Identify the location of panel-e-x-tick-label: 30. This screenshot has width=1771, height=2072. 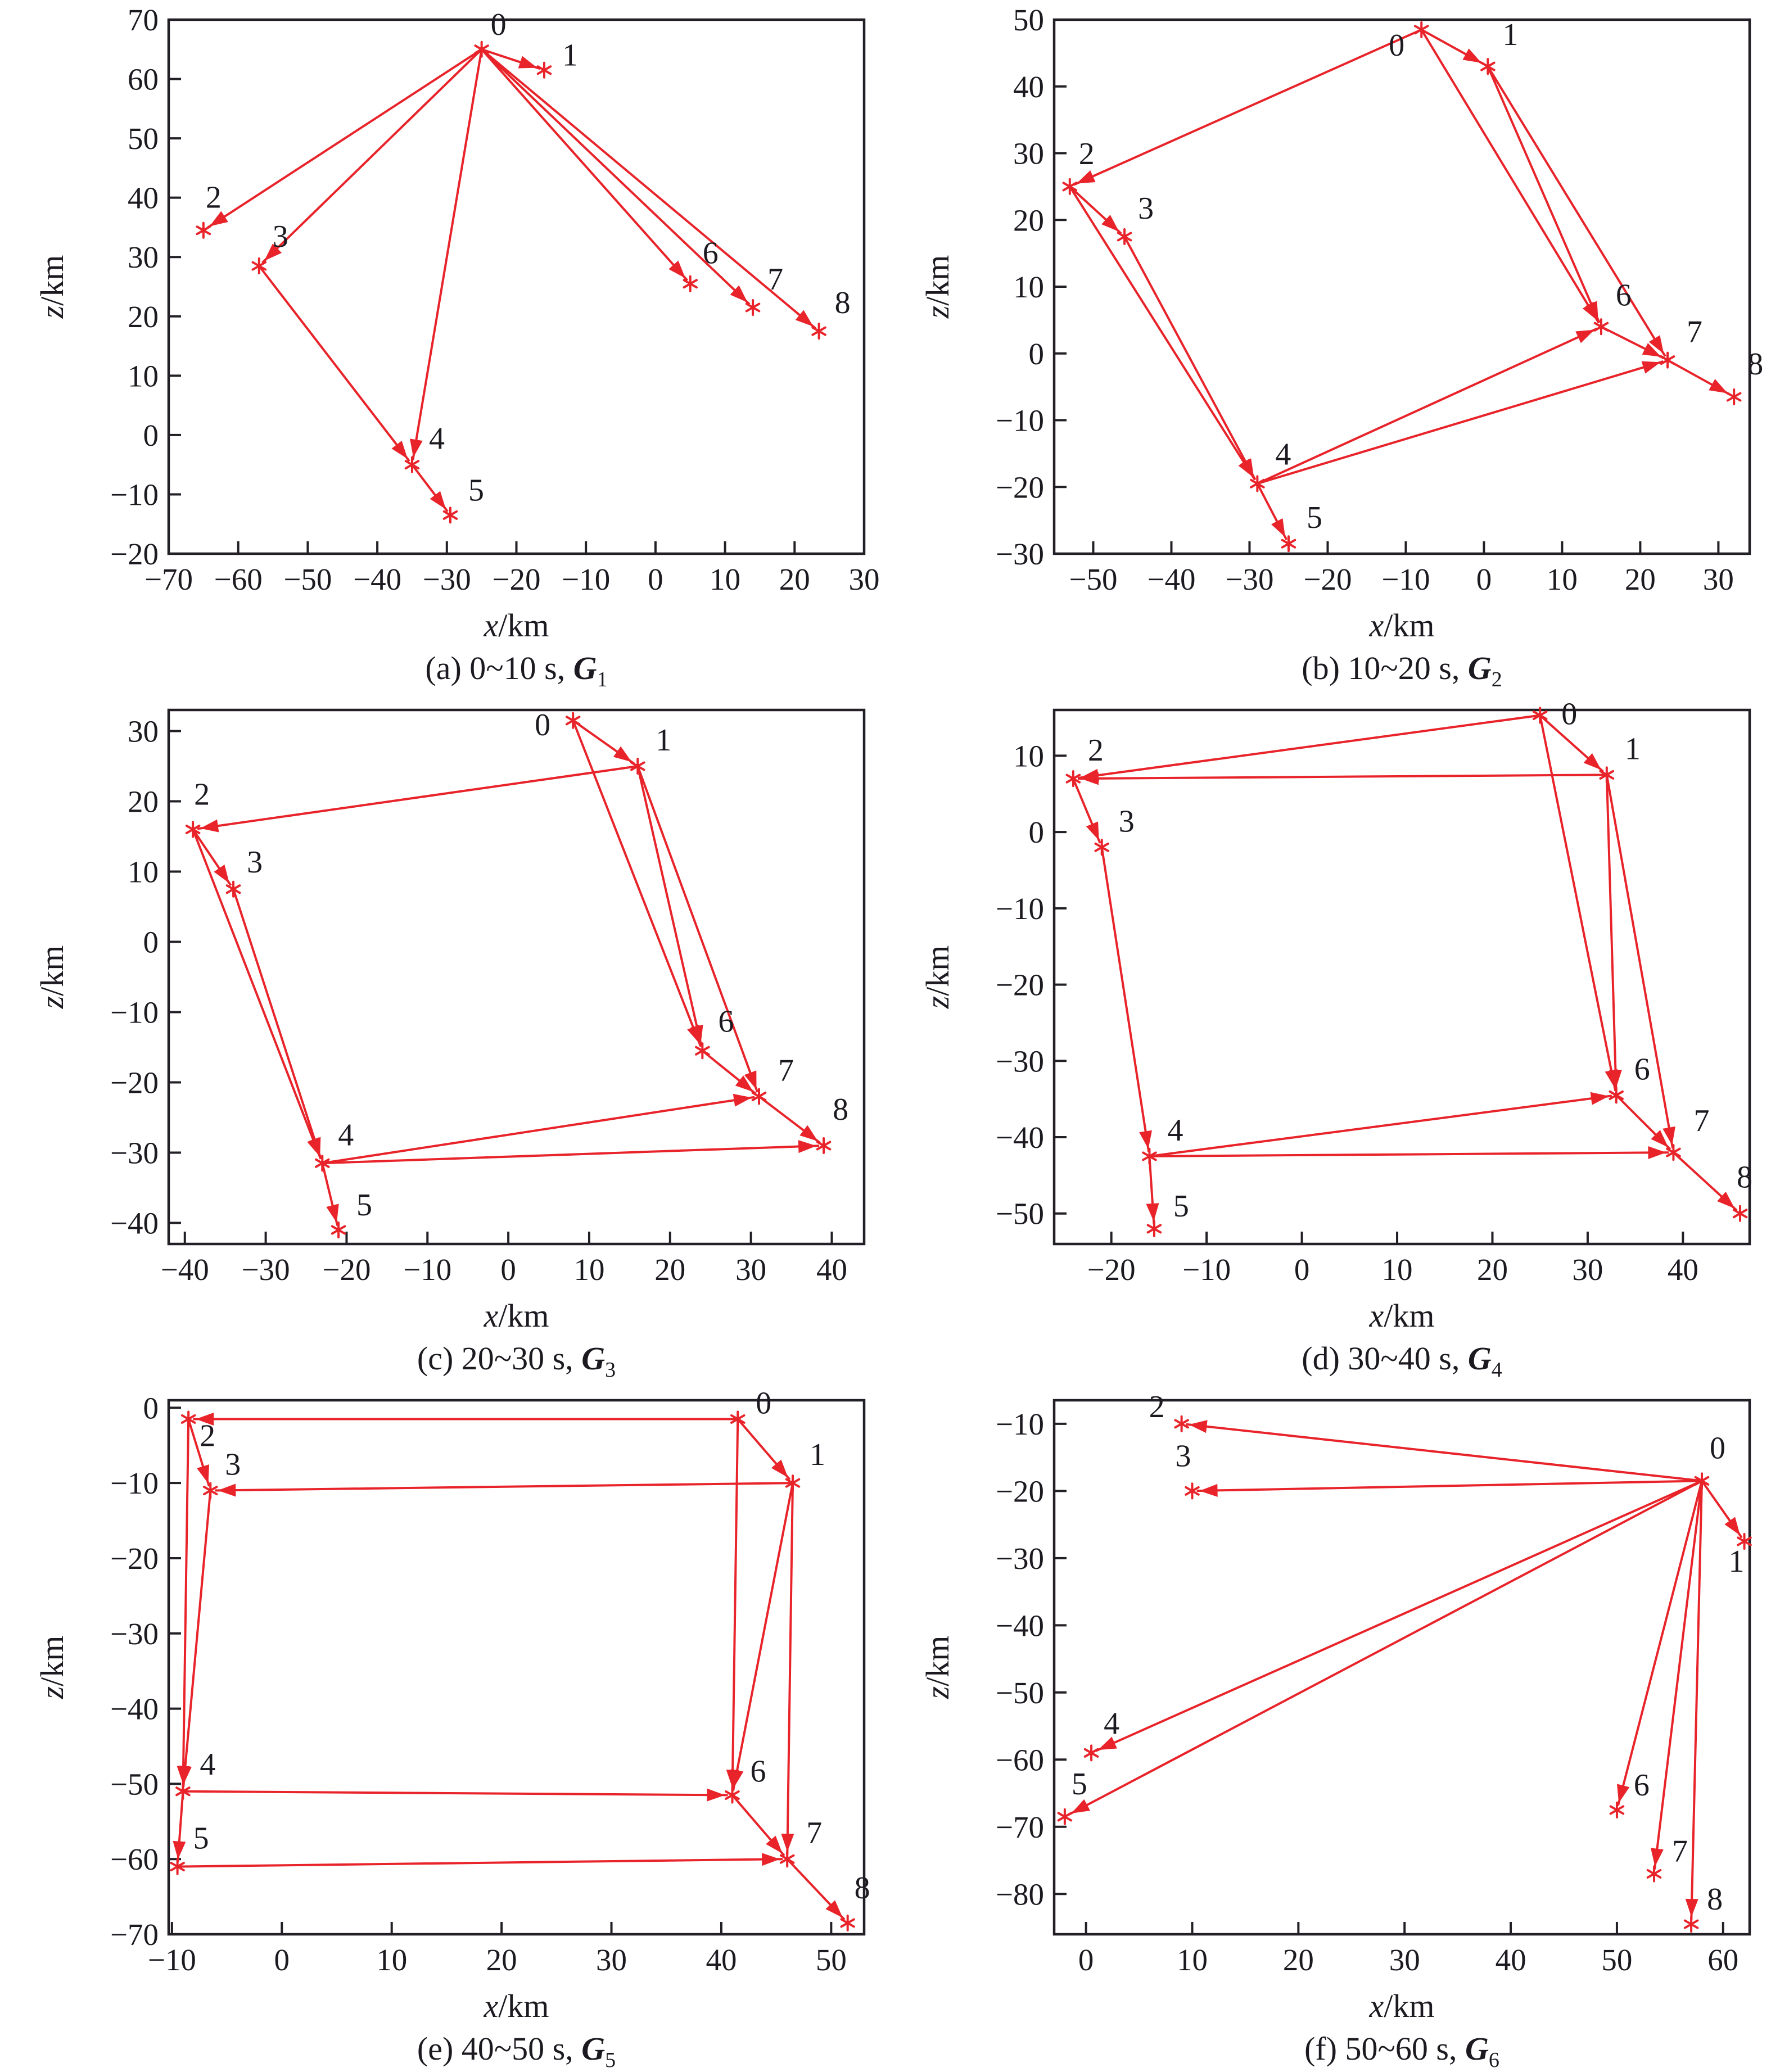
(611, 1960).